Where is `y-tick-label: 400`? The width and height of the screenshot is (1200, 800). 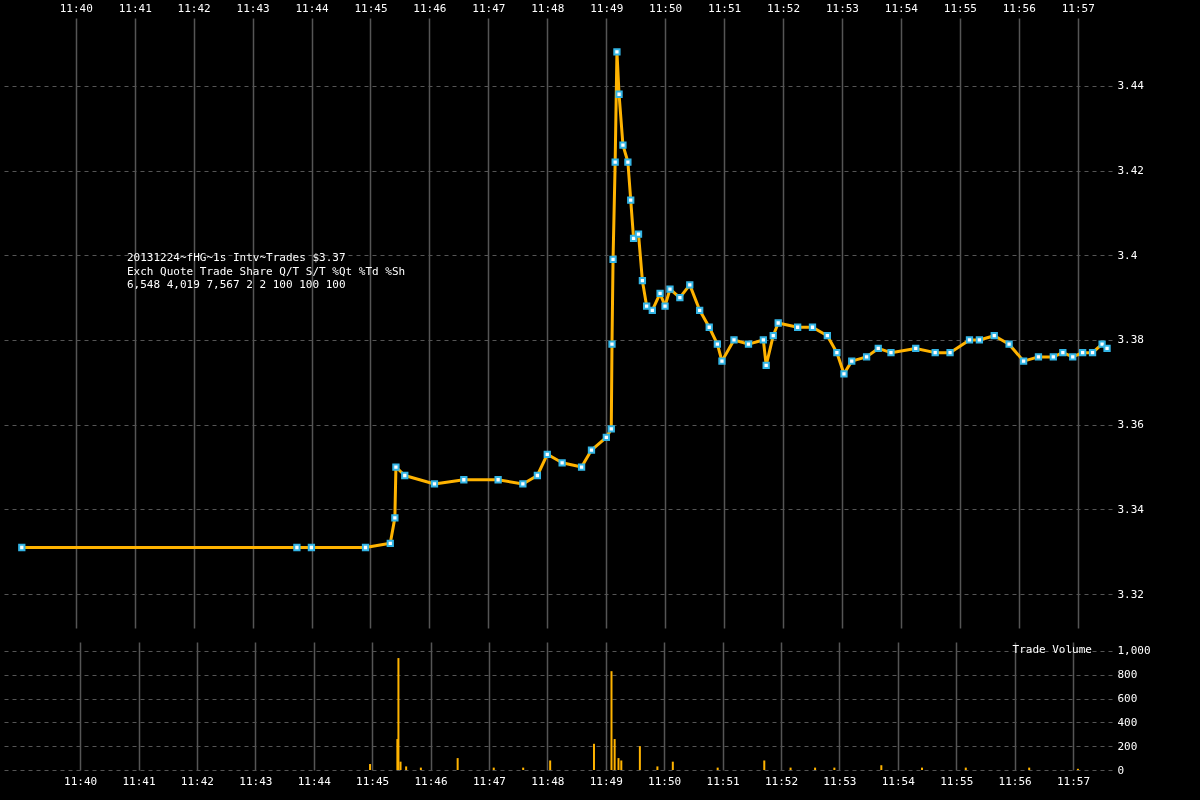 y-tick-label: 400 is located at coordinates (1127, 722).